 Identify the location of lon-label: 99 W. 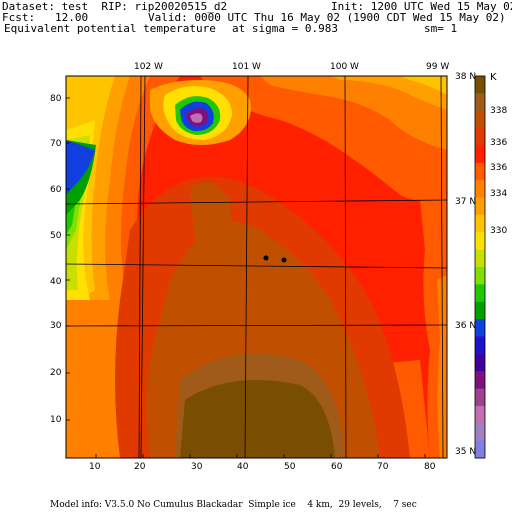
(438, 67).